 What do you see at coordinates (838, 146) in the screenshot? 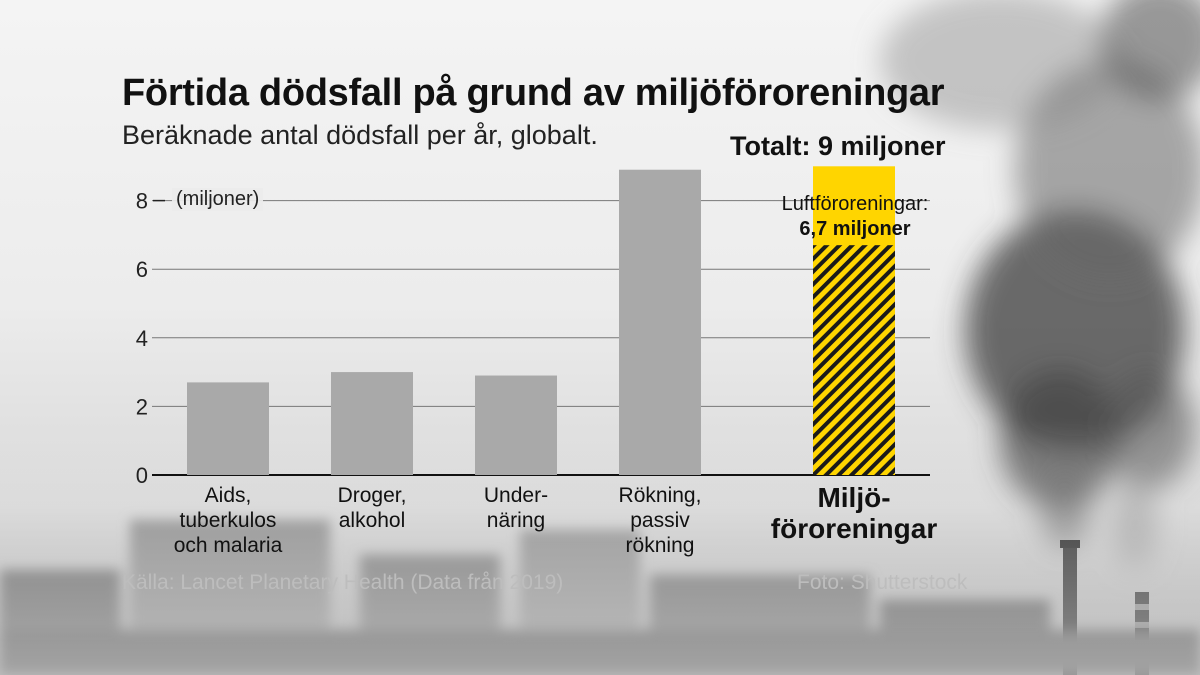
I see `total-label: Totalt: 9 miljoner` at bounding box center [838, 146].